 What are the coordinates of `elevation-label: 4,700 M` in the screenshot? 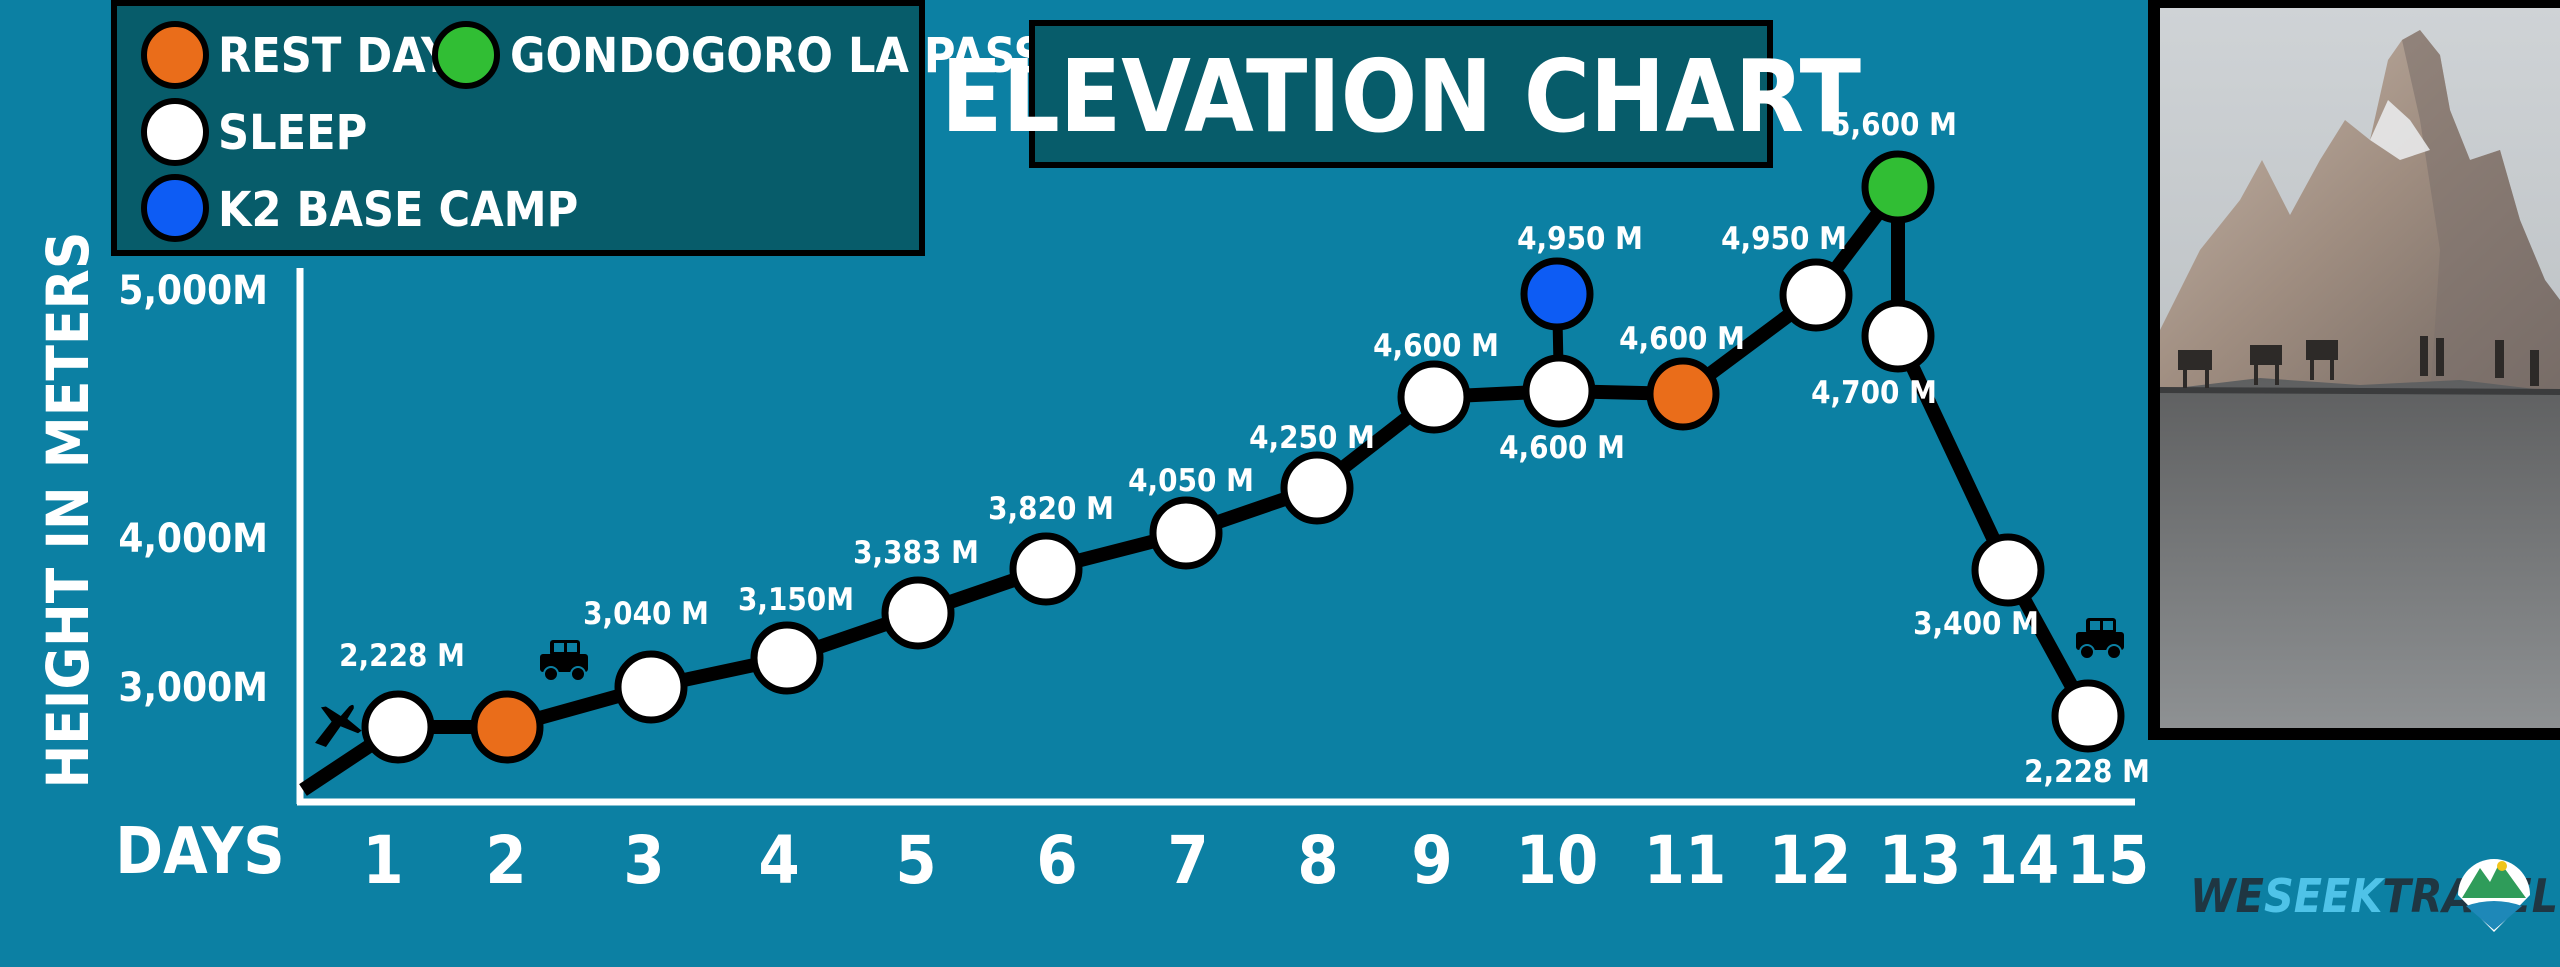 It's located at (1874, 393).